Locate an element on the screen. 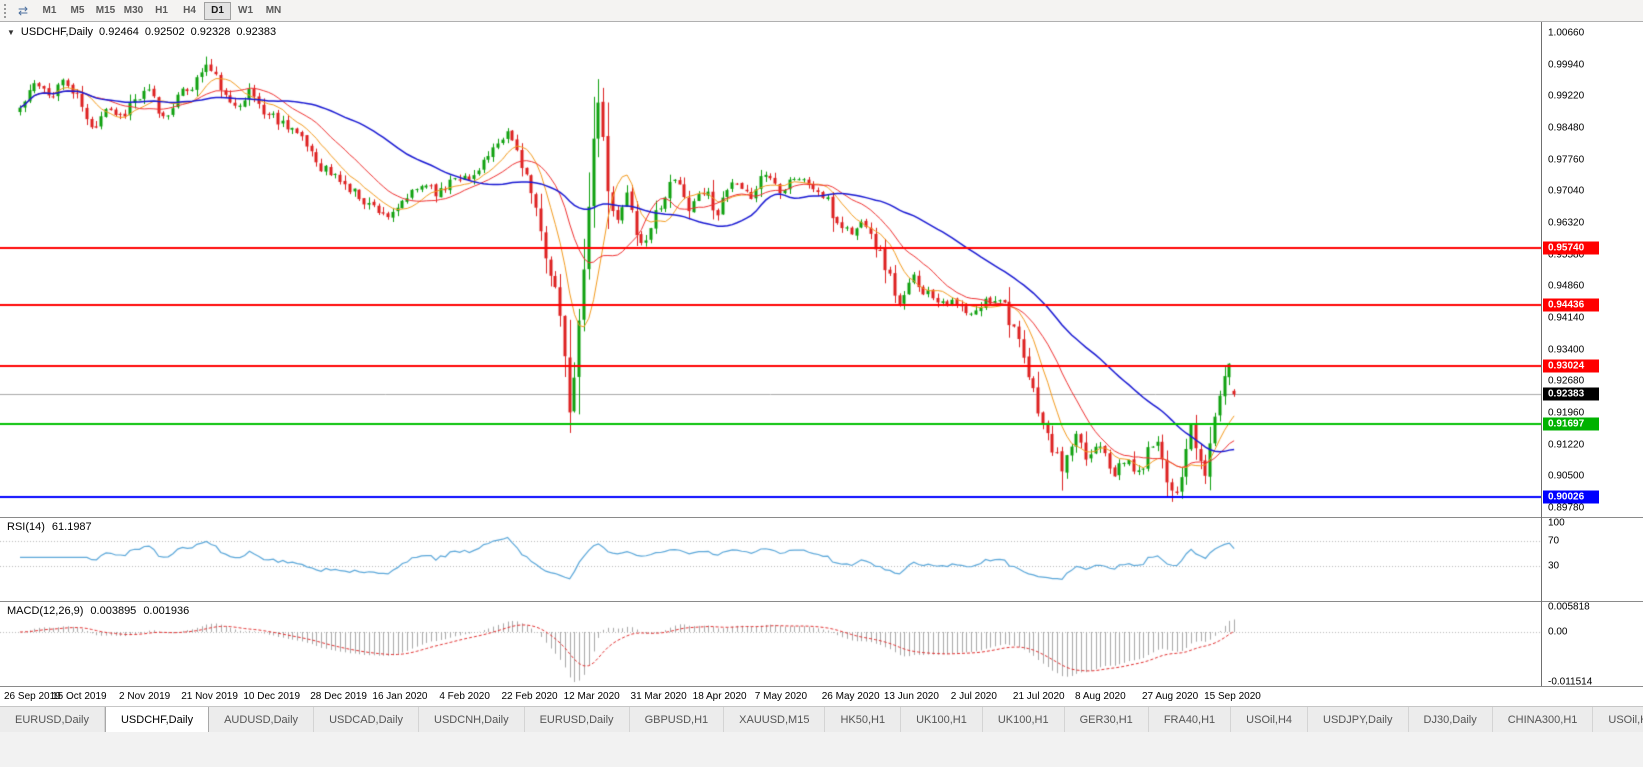 The image size is (1643, 767). price-tick-label: 0.99220 is located at coordinates (1566, 96).